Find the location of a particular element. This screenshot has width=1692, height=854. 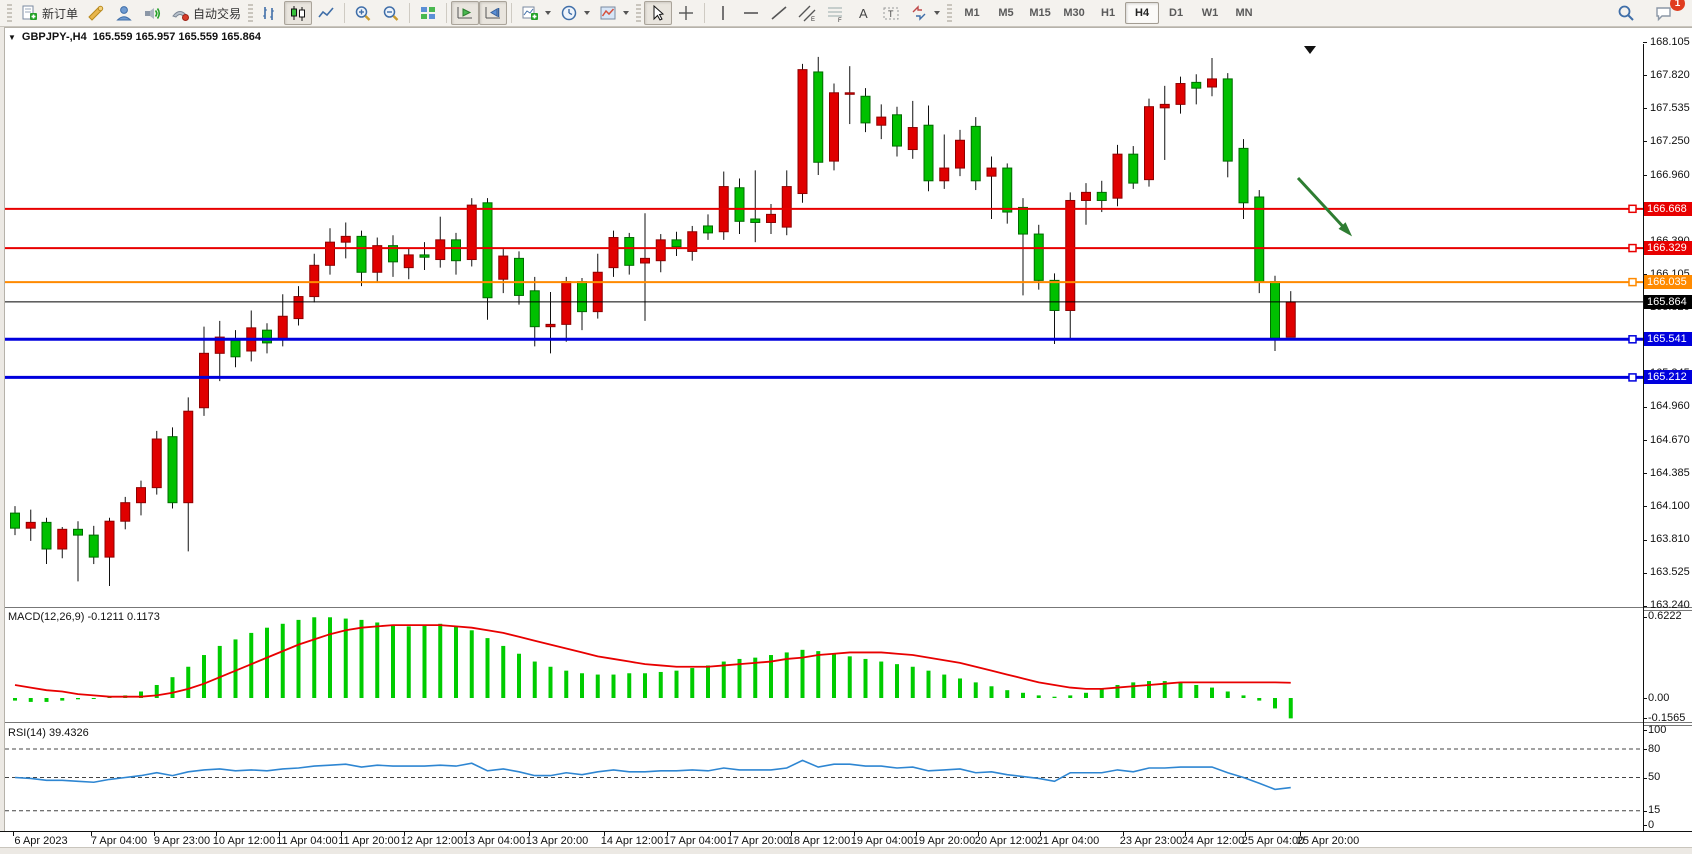

line-price-label: 165.212 is located at coordinates (1668, 377).